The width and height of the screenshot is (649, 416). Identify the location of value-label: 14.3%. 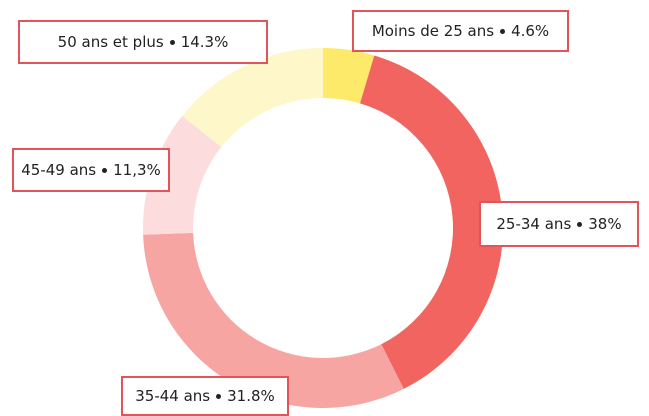
(204, 42).